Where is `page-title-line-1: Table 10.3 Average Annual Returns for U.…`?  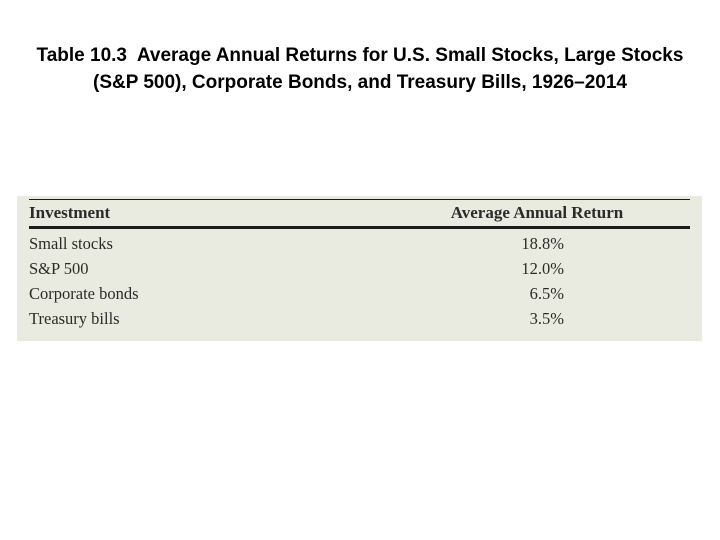
page-title-line-1: Table 10.3 Average Annual Returns for U.… is located at coordinates (360, 55).